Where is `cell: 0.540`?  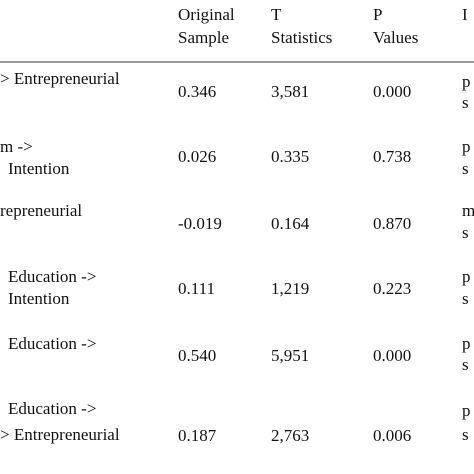 cell: 0.540 is located at coordinates (197, 355).